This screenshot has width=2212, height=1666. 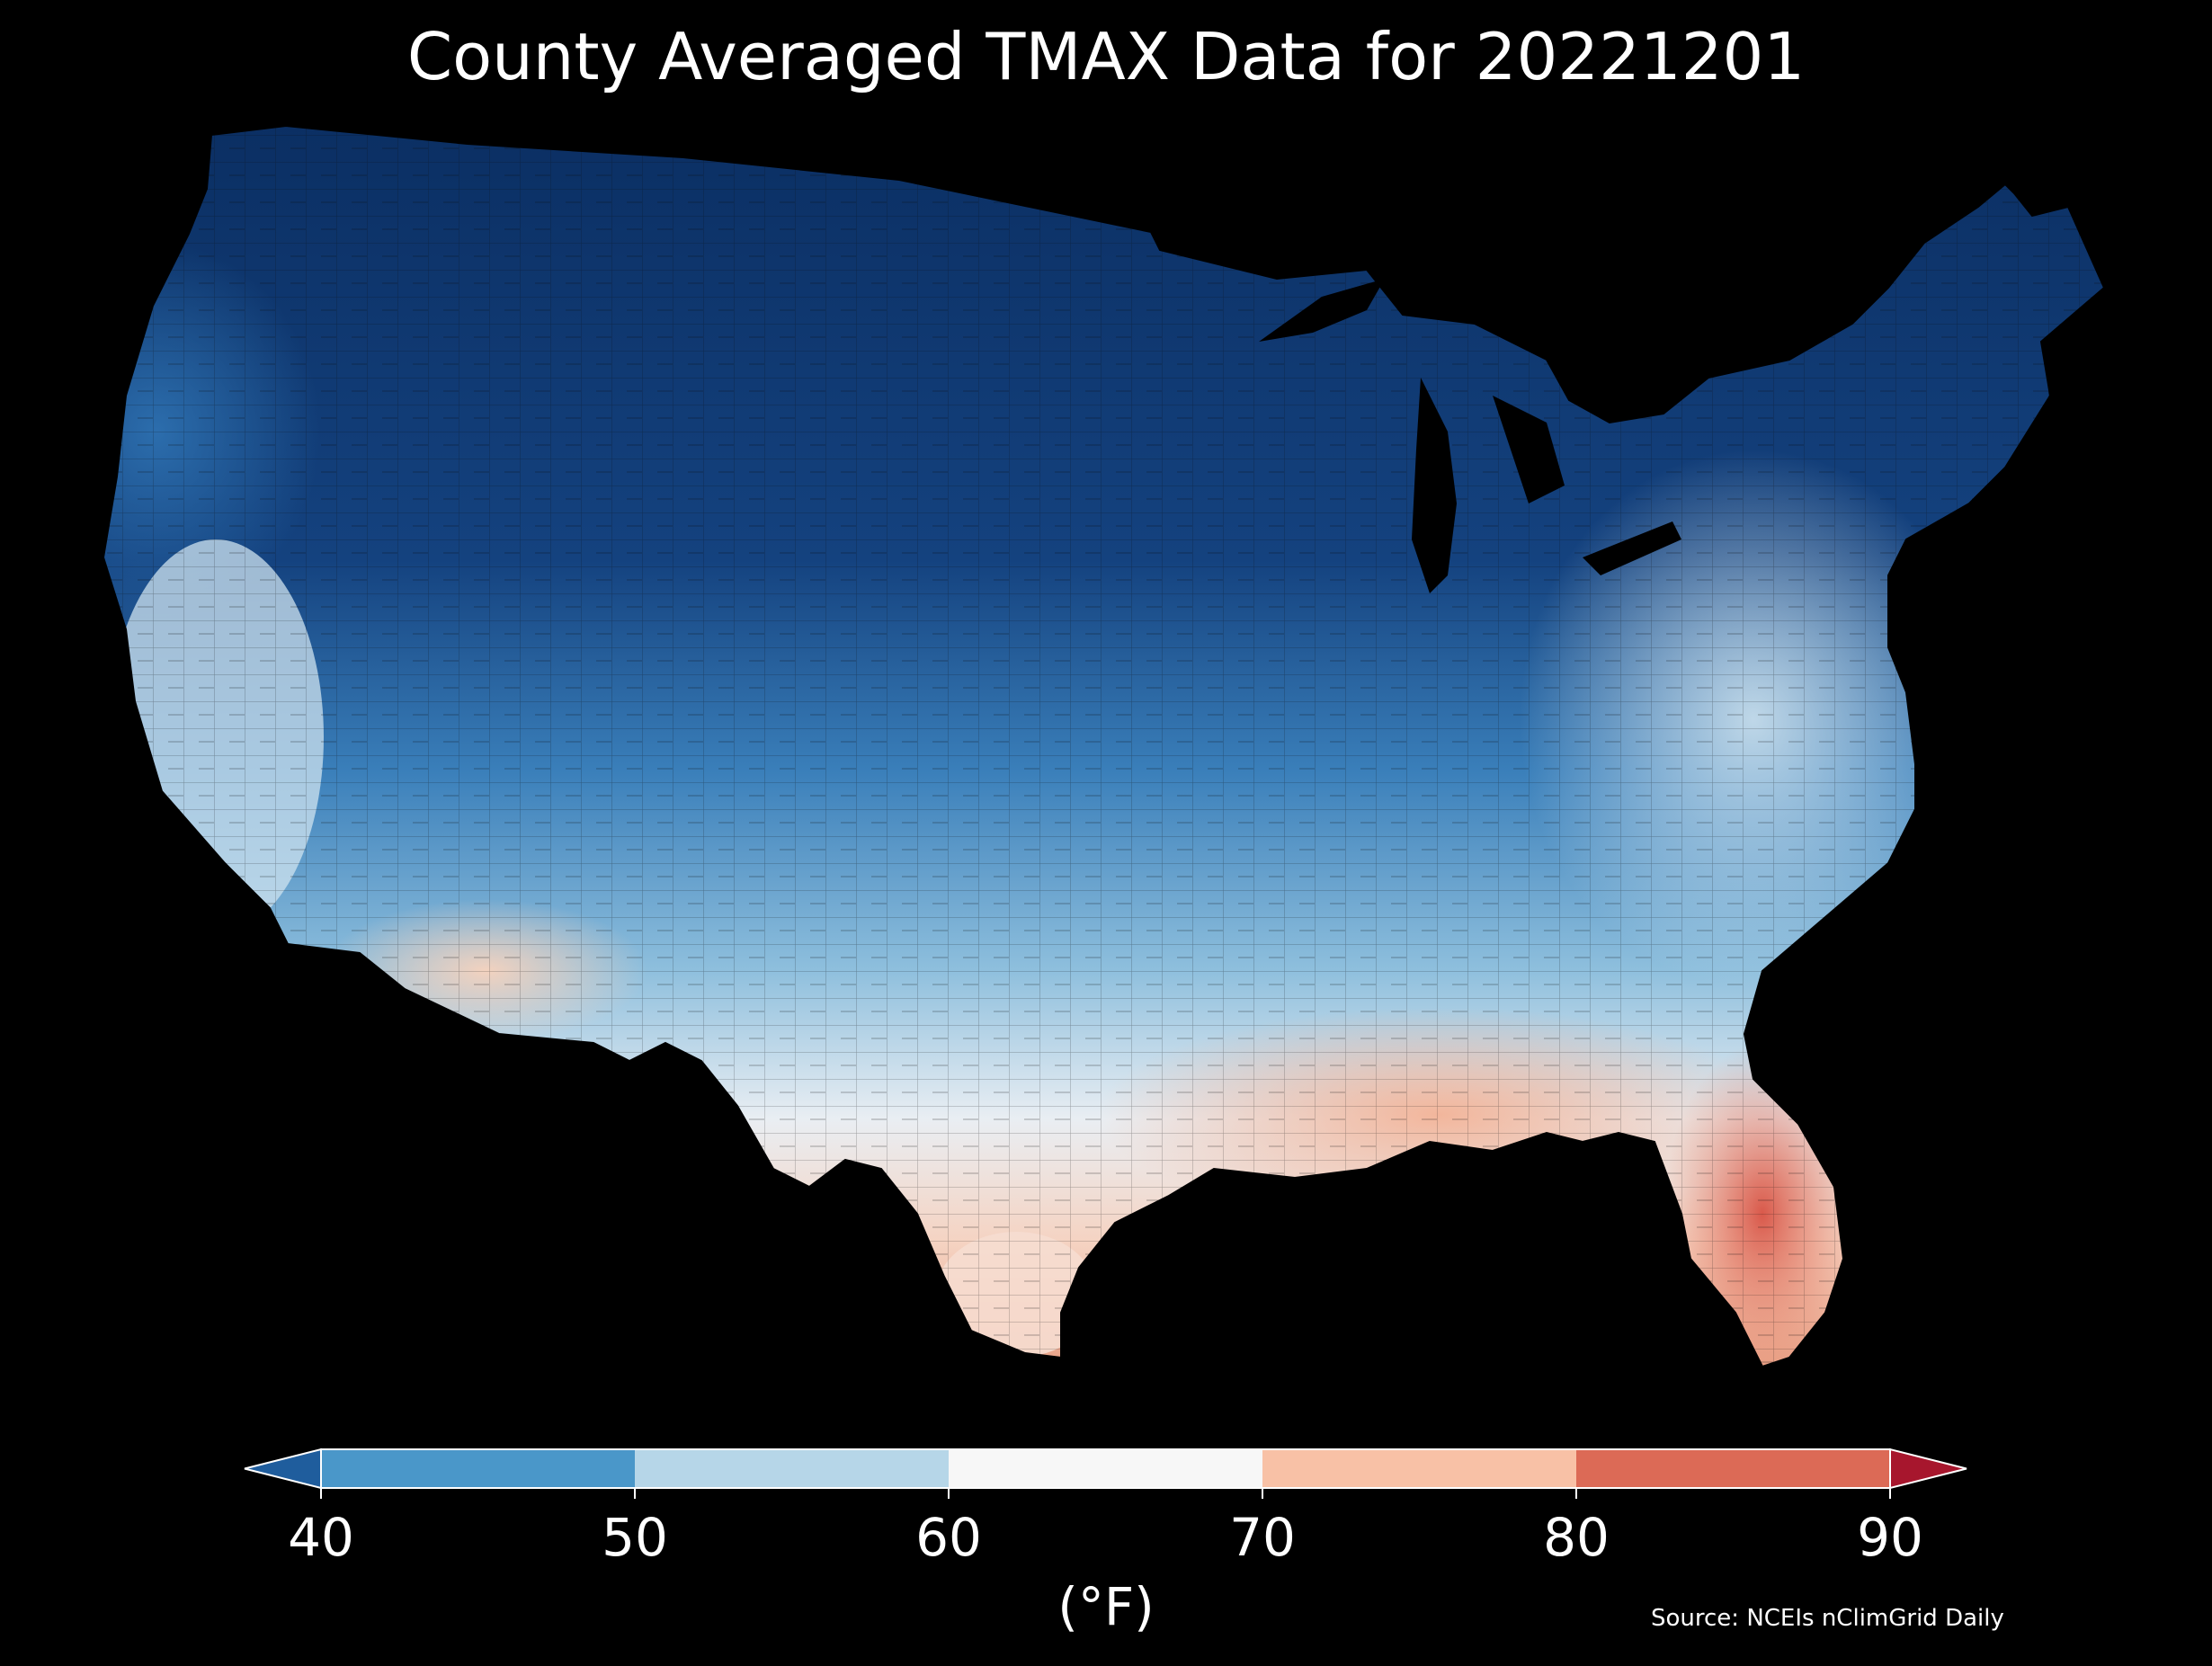 I want to click on lake-michigan, so click(x=1434, y=486).